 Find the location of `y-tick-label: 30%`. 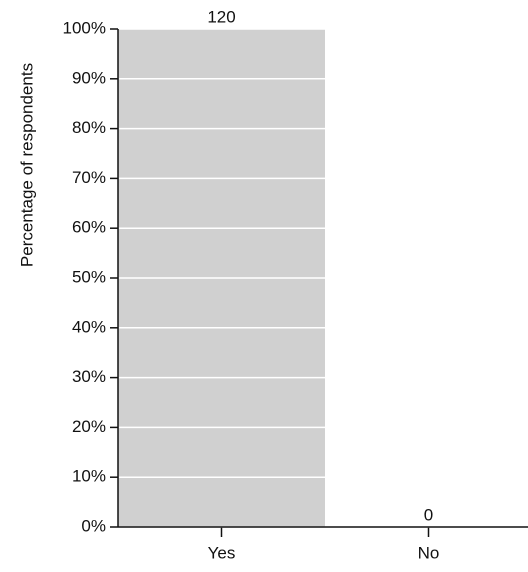

y-tick-label: 30% is located at coordinates (89, 376).